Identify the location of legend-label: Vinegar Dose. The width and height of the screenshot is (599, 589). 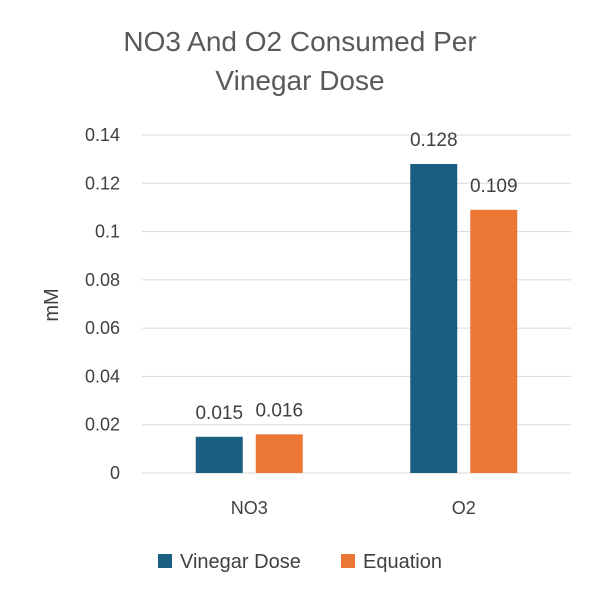
(240, 562).